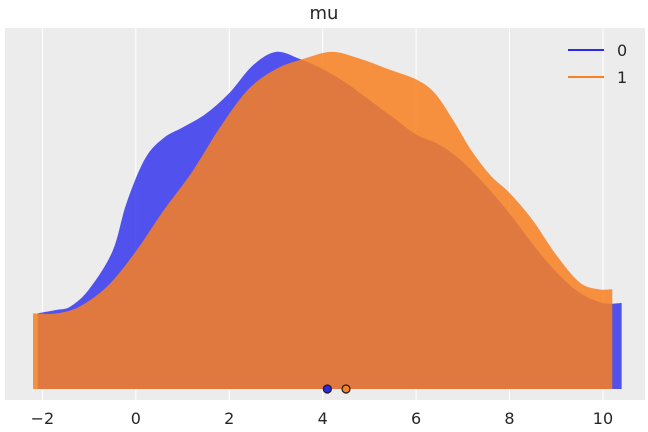 The image size is (648, 432). What do you see at coordinates (43, 418) in the screenshot?
I see `x-tick-label: −2` at bounding box center [43, 418].